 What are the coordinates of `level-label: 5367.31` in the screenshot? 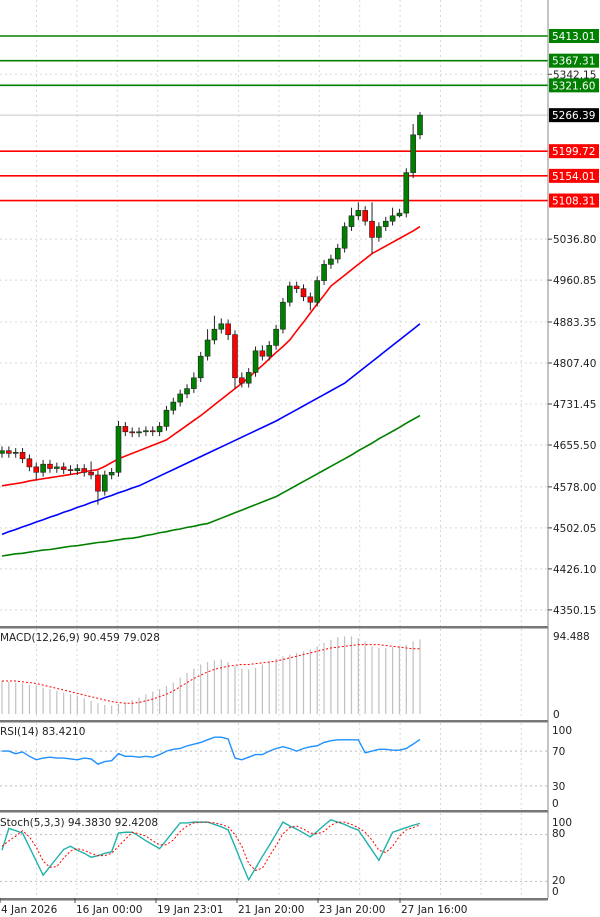 It's located at (573, 62).